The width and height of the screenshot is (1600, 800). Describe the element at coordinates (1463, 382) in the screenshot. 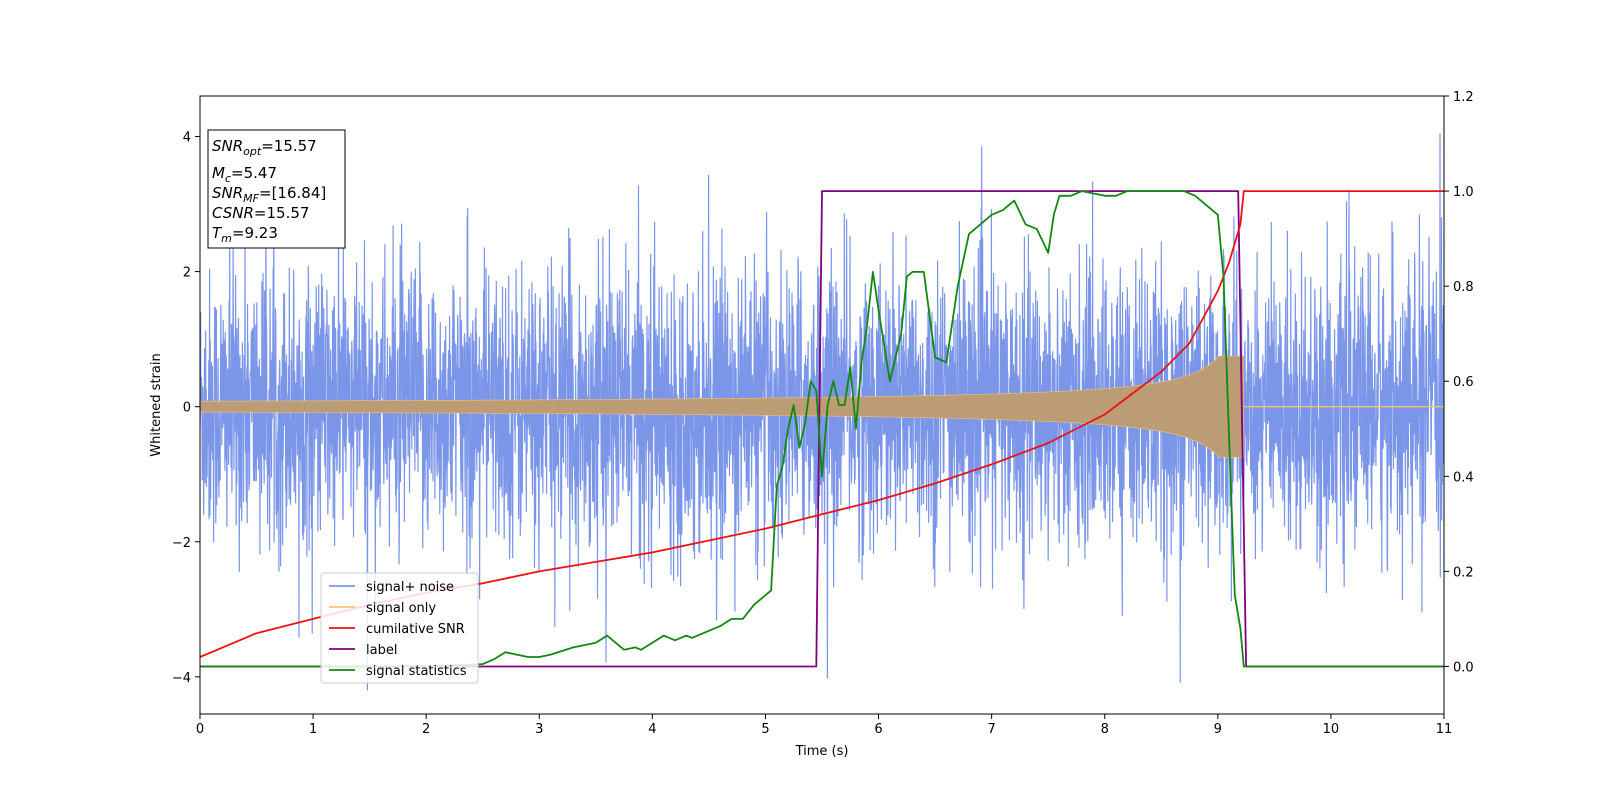

I see `right-y-tick-label: 0.6` at that location.